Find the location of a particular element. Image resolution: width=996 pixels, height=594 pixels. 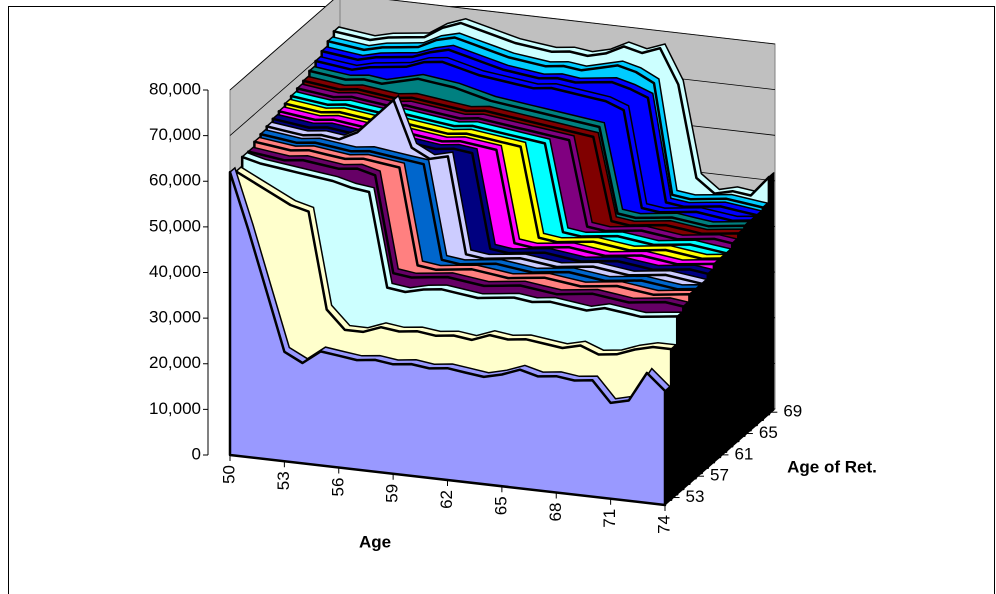

depth-tick-label: 65 is located at coordinates (768, 432).